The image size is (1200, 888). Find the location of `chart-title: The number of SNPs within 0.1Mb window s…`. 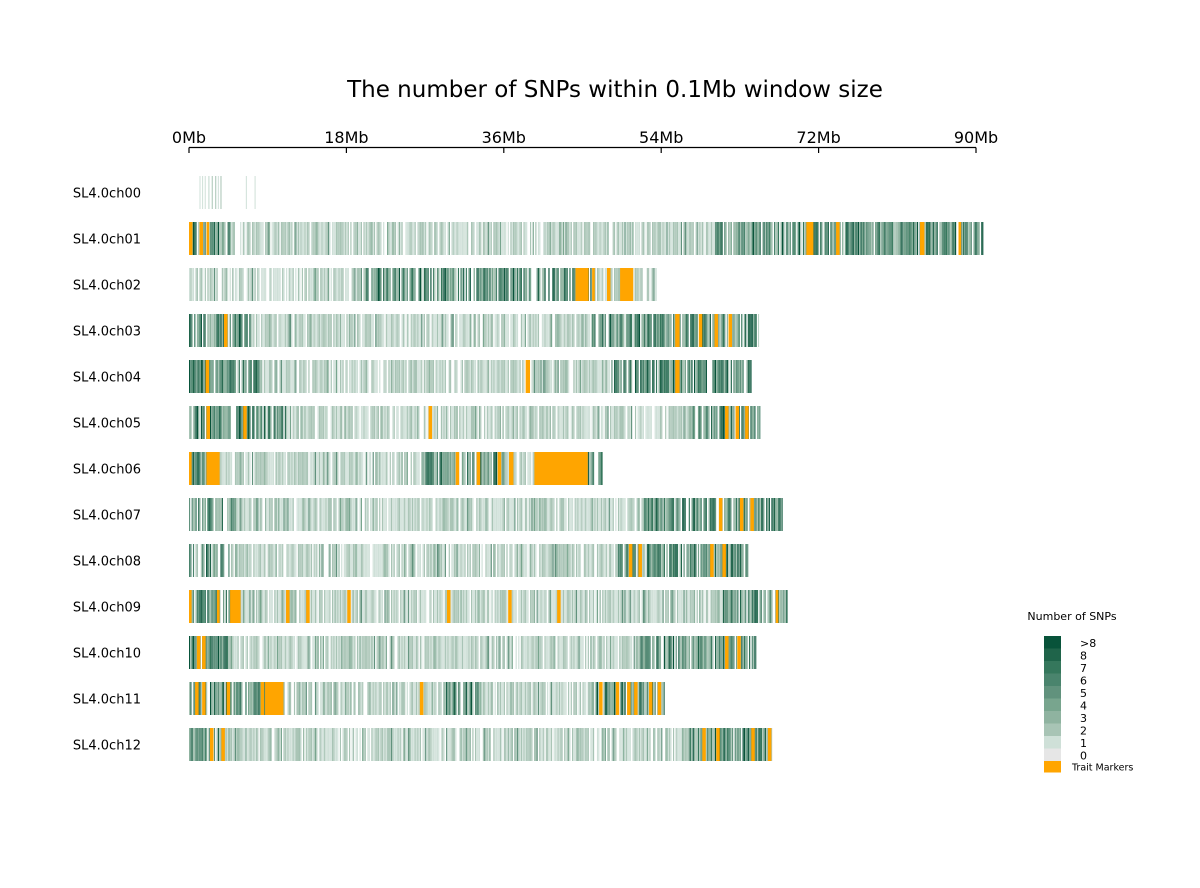

chart-title: The number of SNPs within 0.1Mb window s… is located at coordinates (614, 90).